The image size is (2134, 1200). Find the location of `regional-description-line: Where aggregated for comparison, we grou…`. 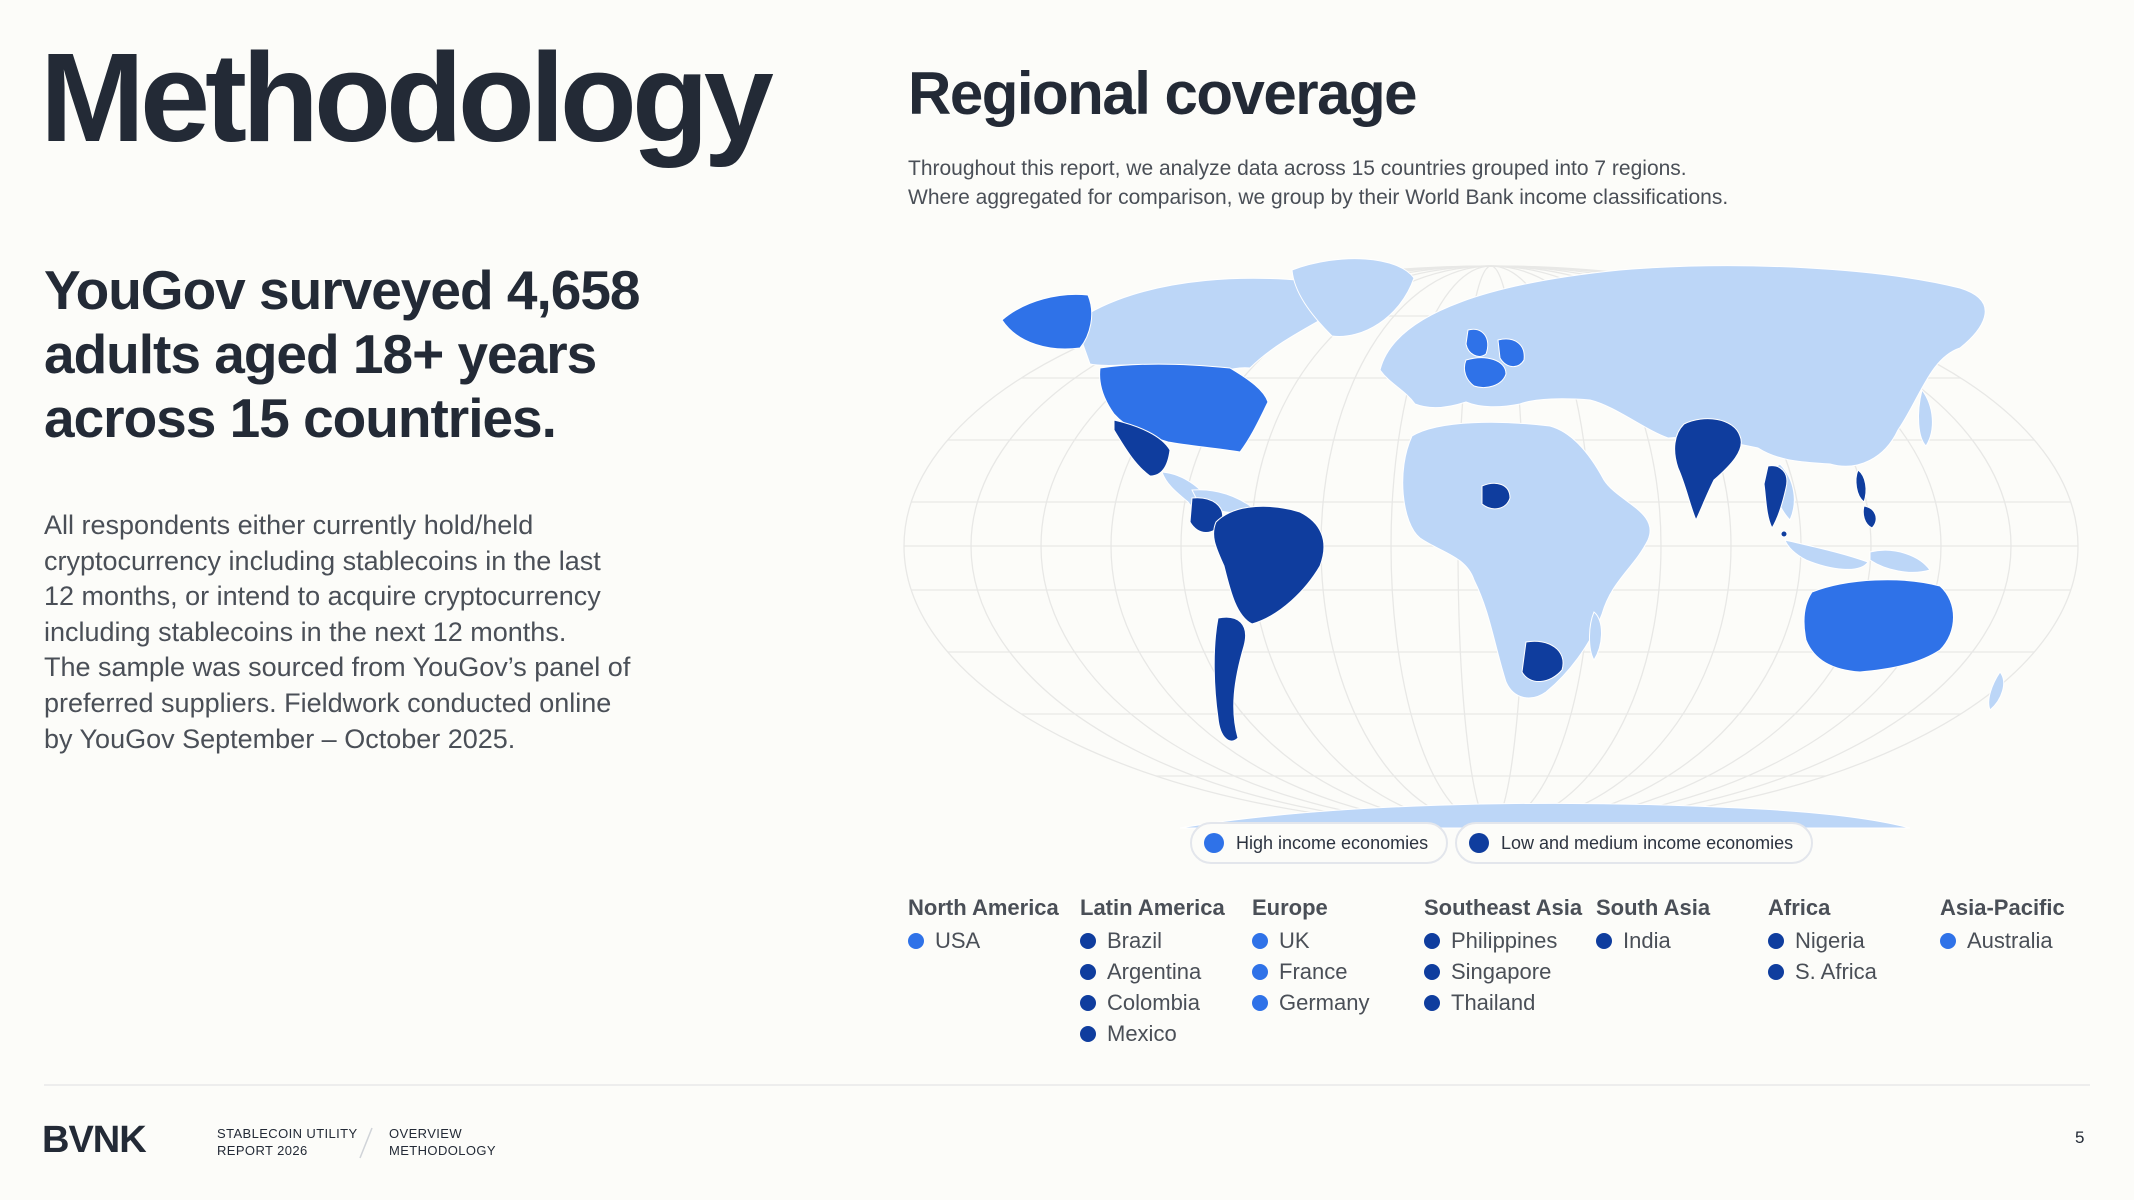

regional-description-line: Where aggregated for comparison, we grou… is located at coordinates (1318, 197).